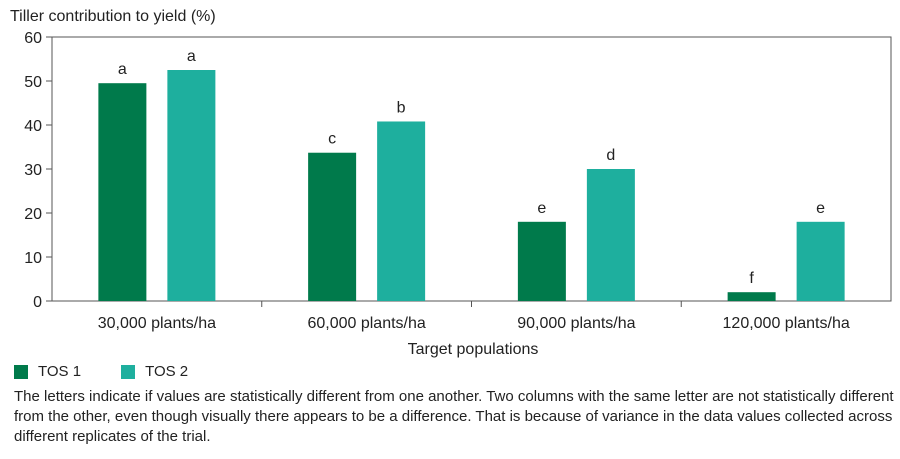  I want to click on x-tick-label: 30,000 plants/ha, so click(157, 323).